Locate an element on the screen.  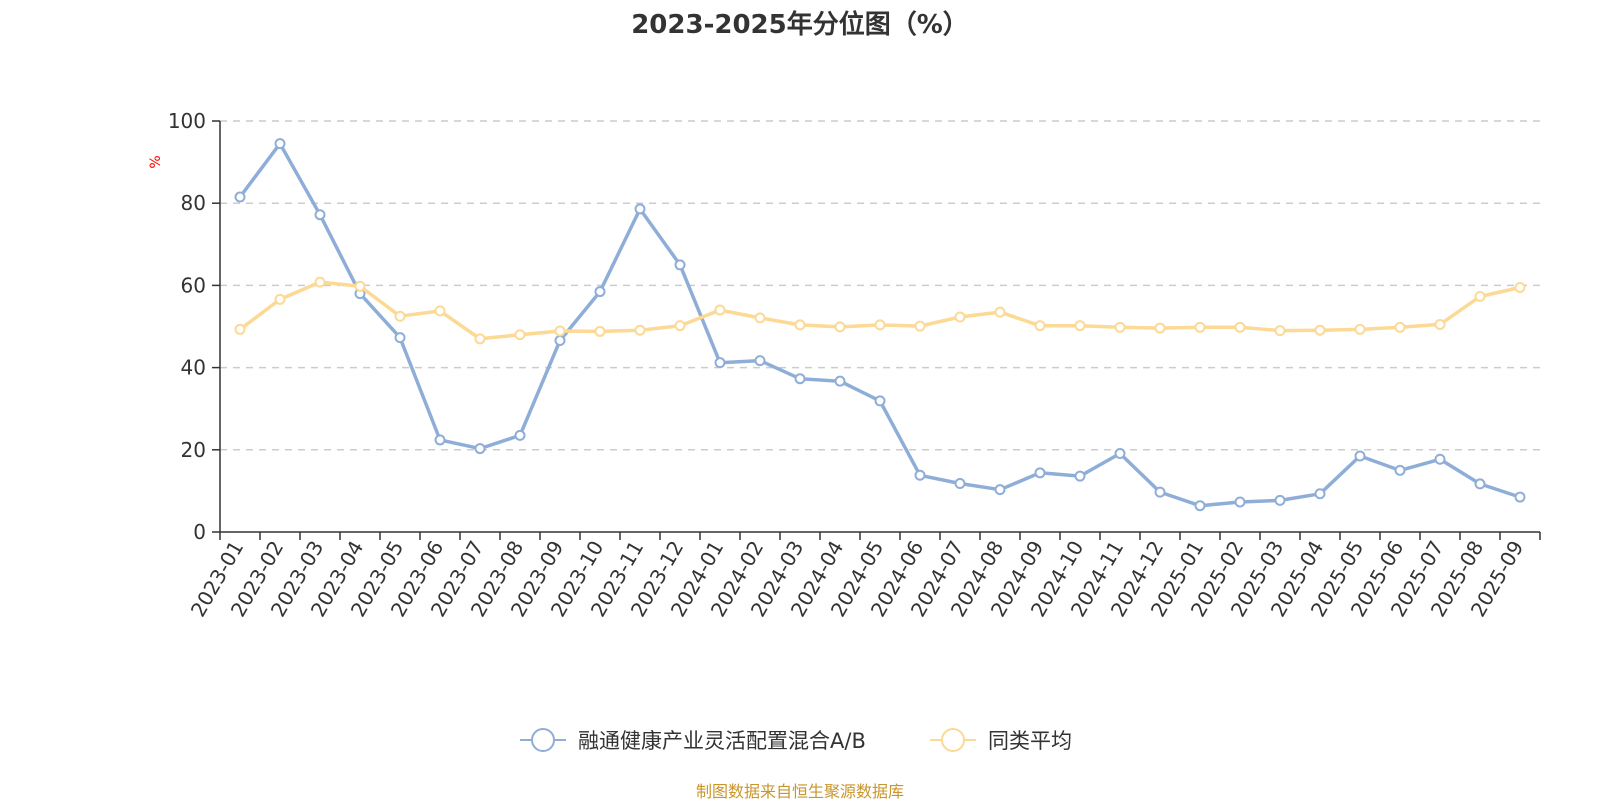
y-tick-label-40: 40 is located at coordinates (193, 368).